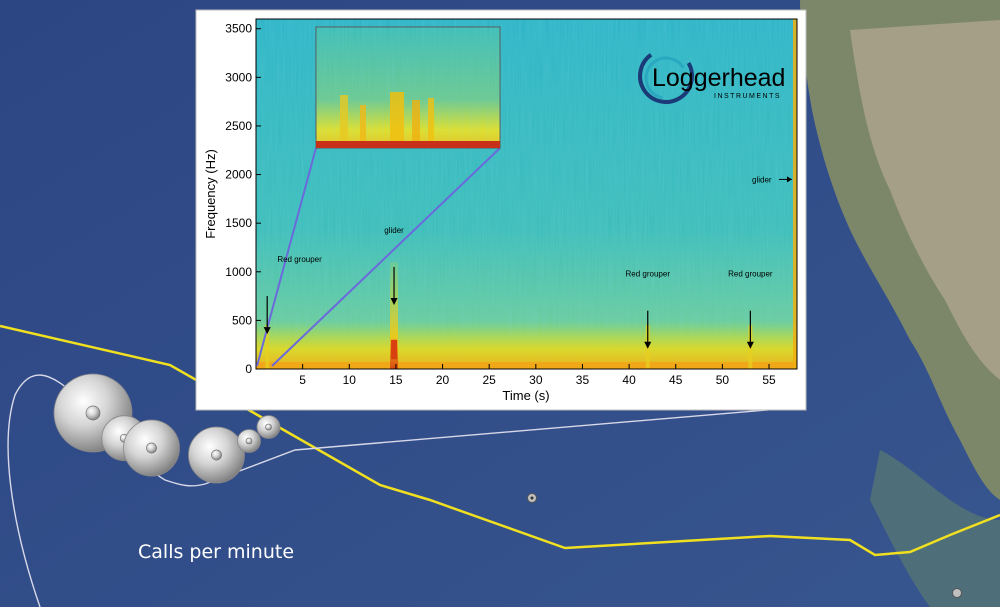 This screenshot has height=607, width=1000. Describe the element at coordinates (216, 552) in the screenshot. I see `calls-per-minute-label: Calls per minute` at that location.